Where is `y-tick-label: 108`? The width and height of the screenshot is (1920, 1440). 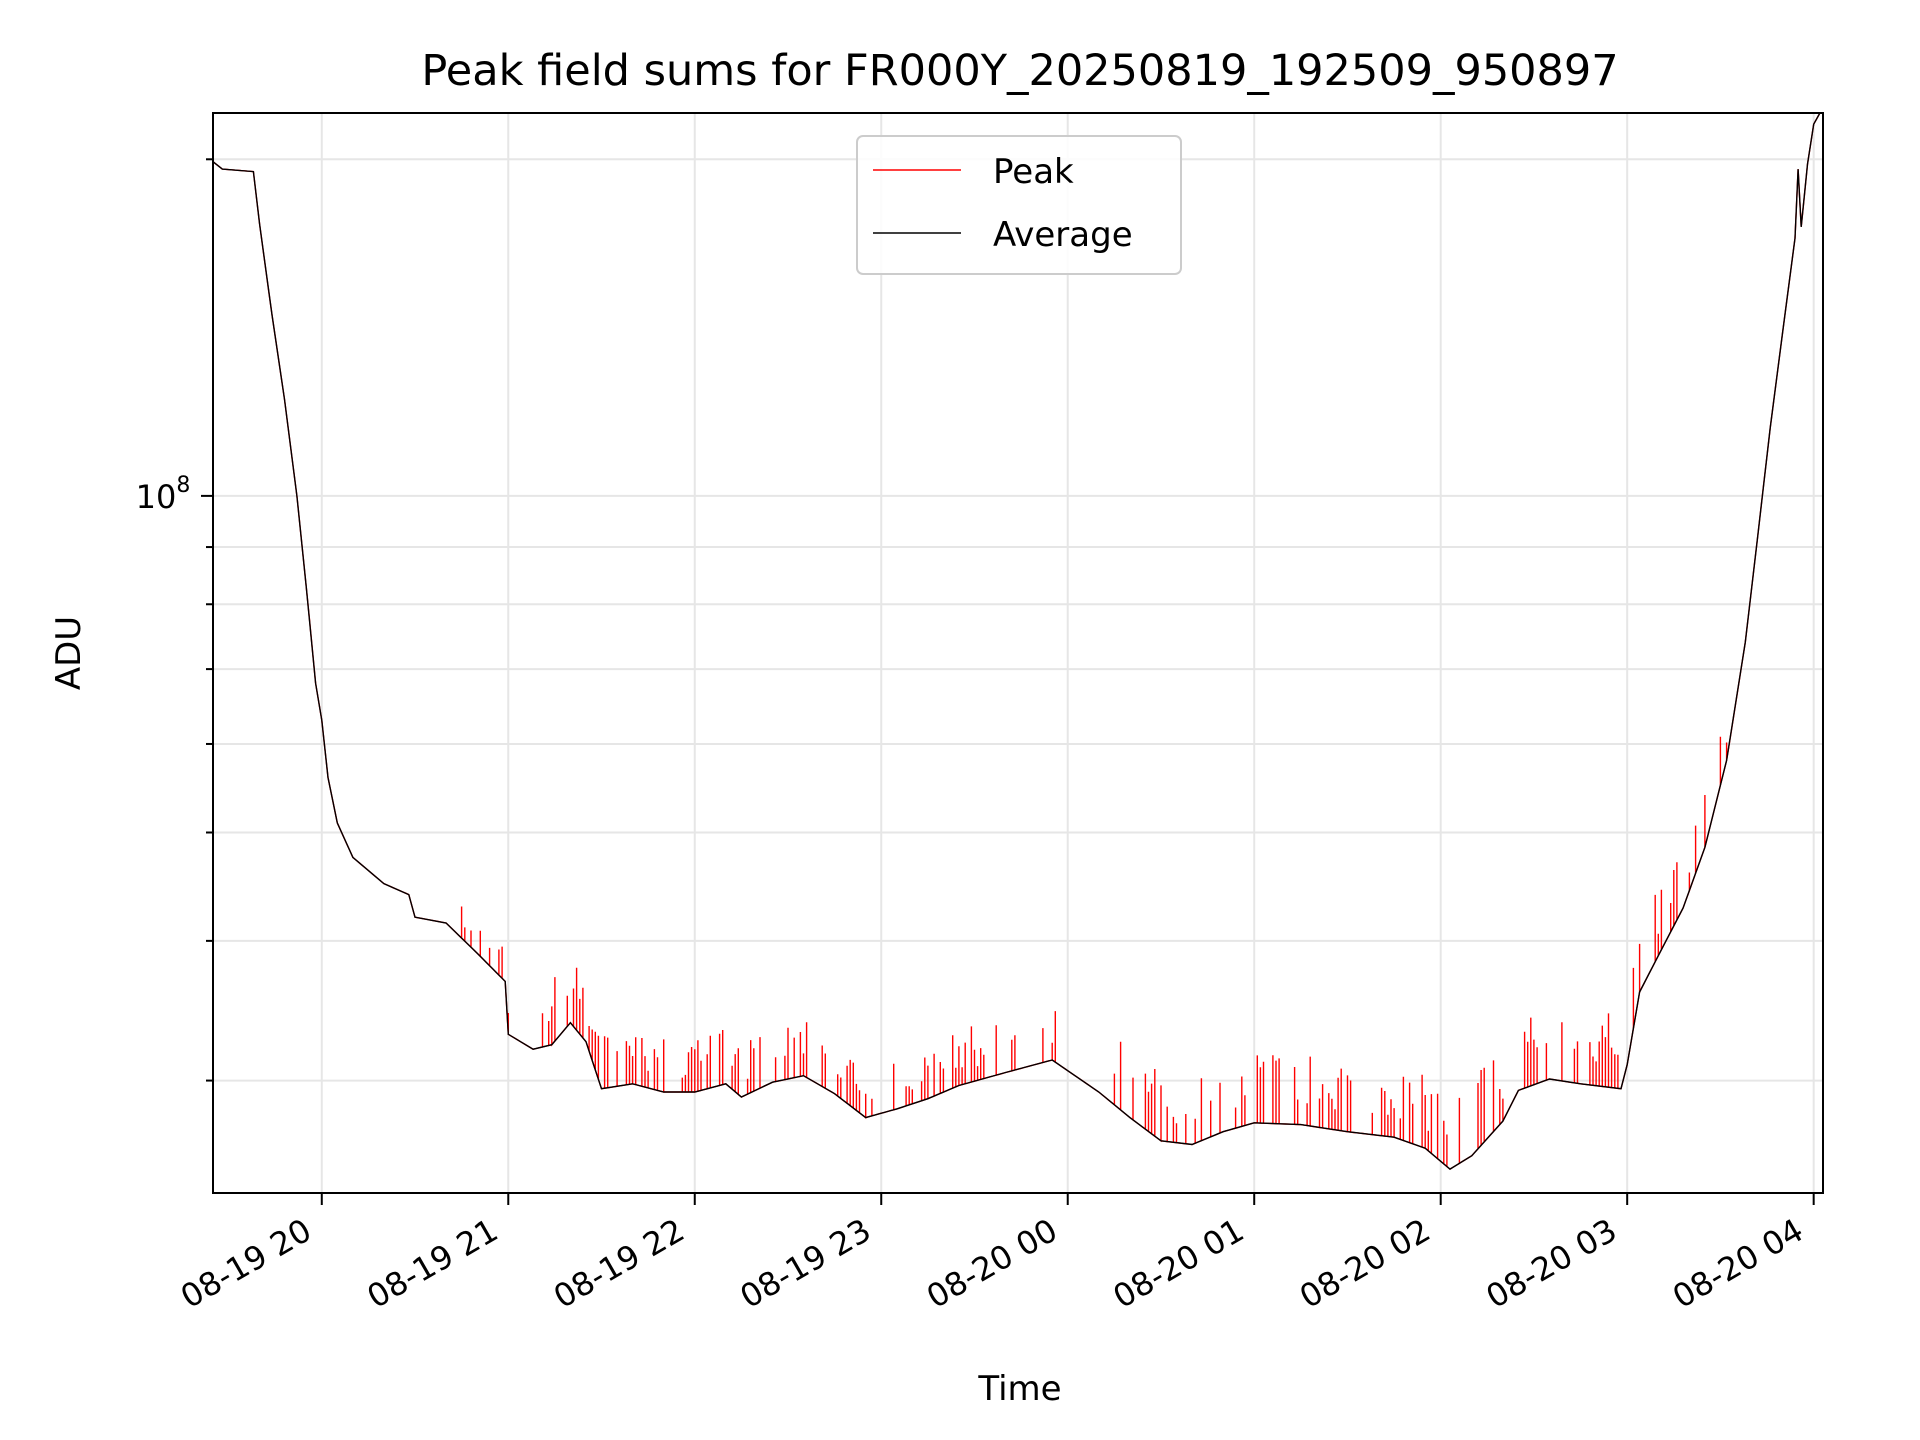 y-tick-label: 108 is located at coordinates (163, 494).